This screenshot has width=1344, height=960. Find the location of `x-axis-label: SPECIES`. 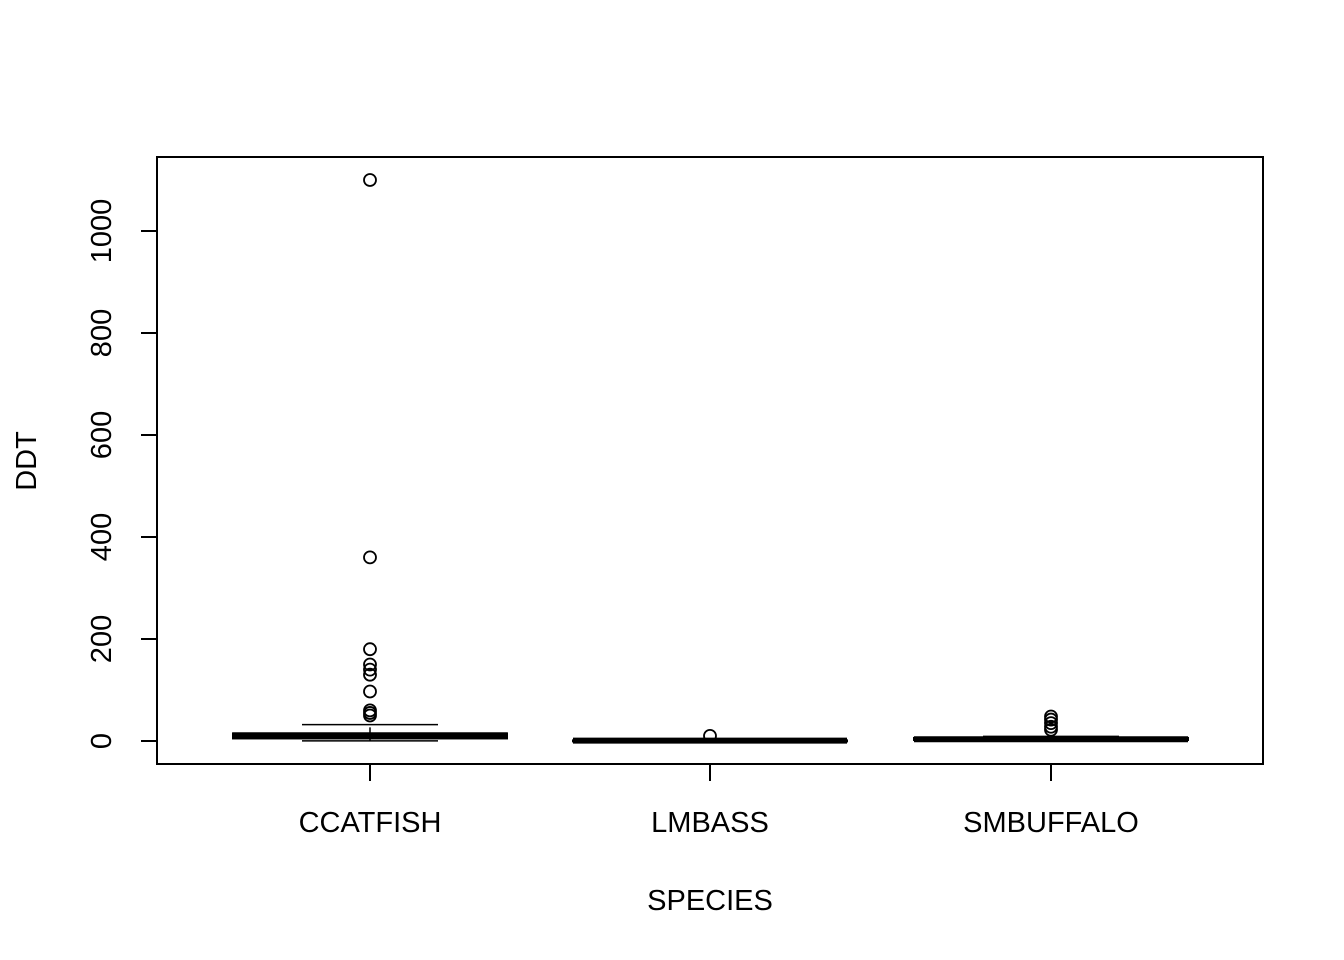

x-axis-label: SPECIES is located at coordinates (710, 901).